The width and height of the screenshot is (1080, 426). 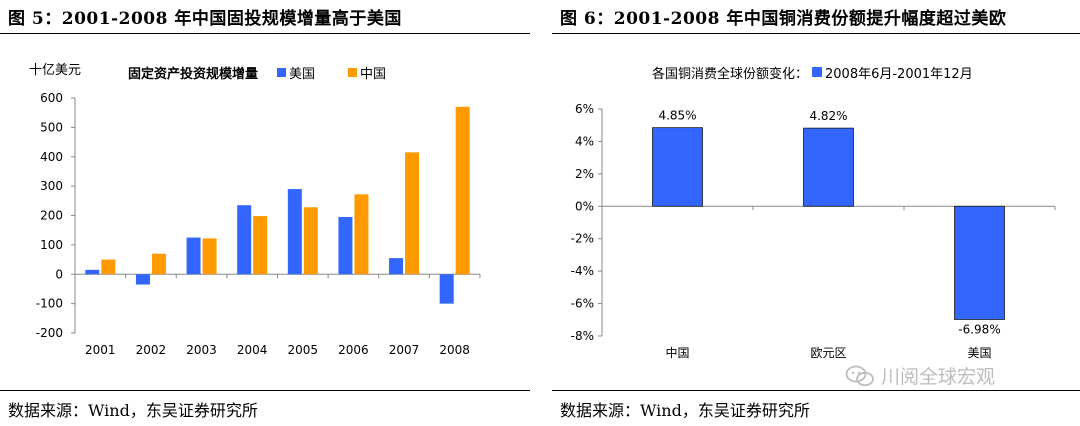 I want to click on figure-5-title: 图 5：2001-2008 年中国固投规模增量高于美国, so click(x=205, y=19).